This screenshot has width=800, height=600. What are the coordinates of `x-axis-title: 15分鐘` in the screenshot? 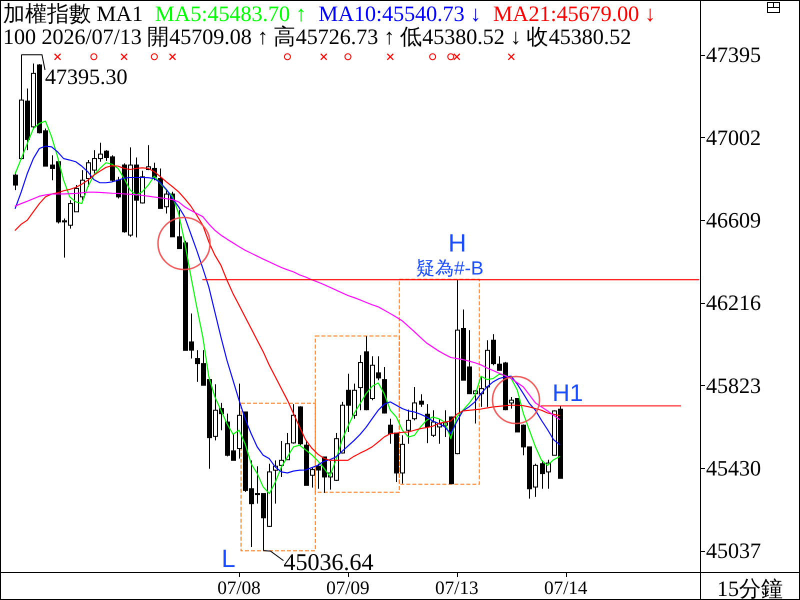 It's located at (750, 588).